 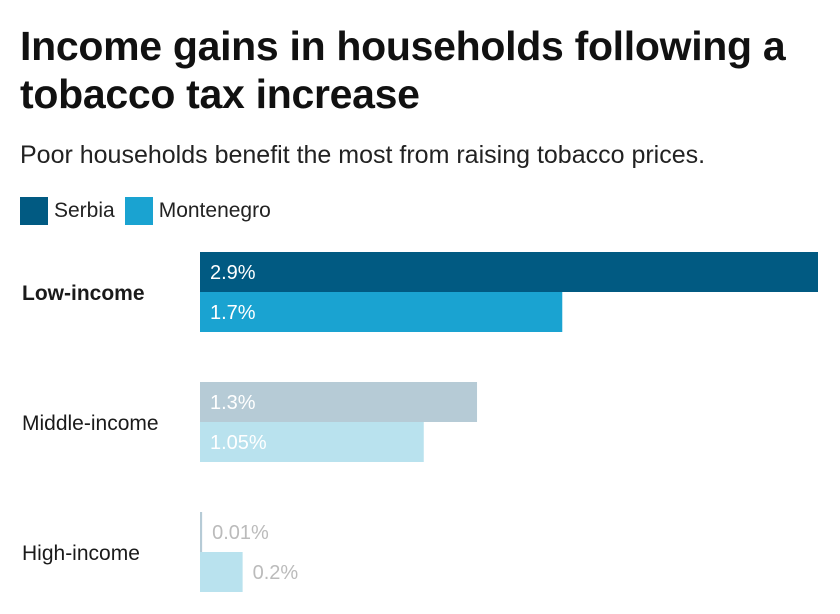 I want to click on data-label: 2.9%, so click(x=233, y=273).